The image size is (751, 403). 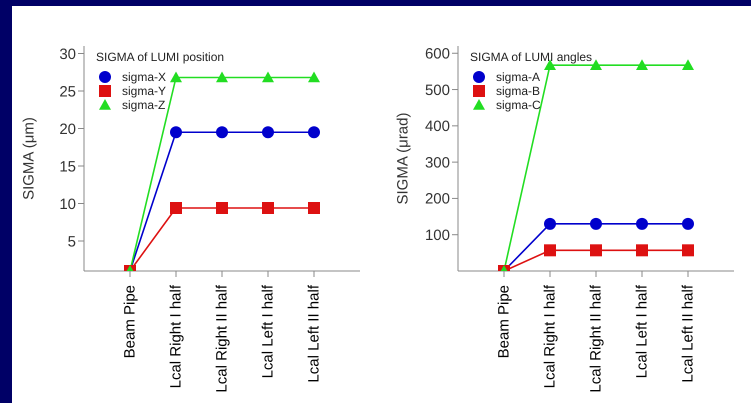 I want to click on y-tick-label: 600, so click(x=437, y=54).